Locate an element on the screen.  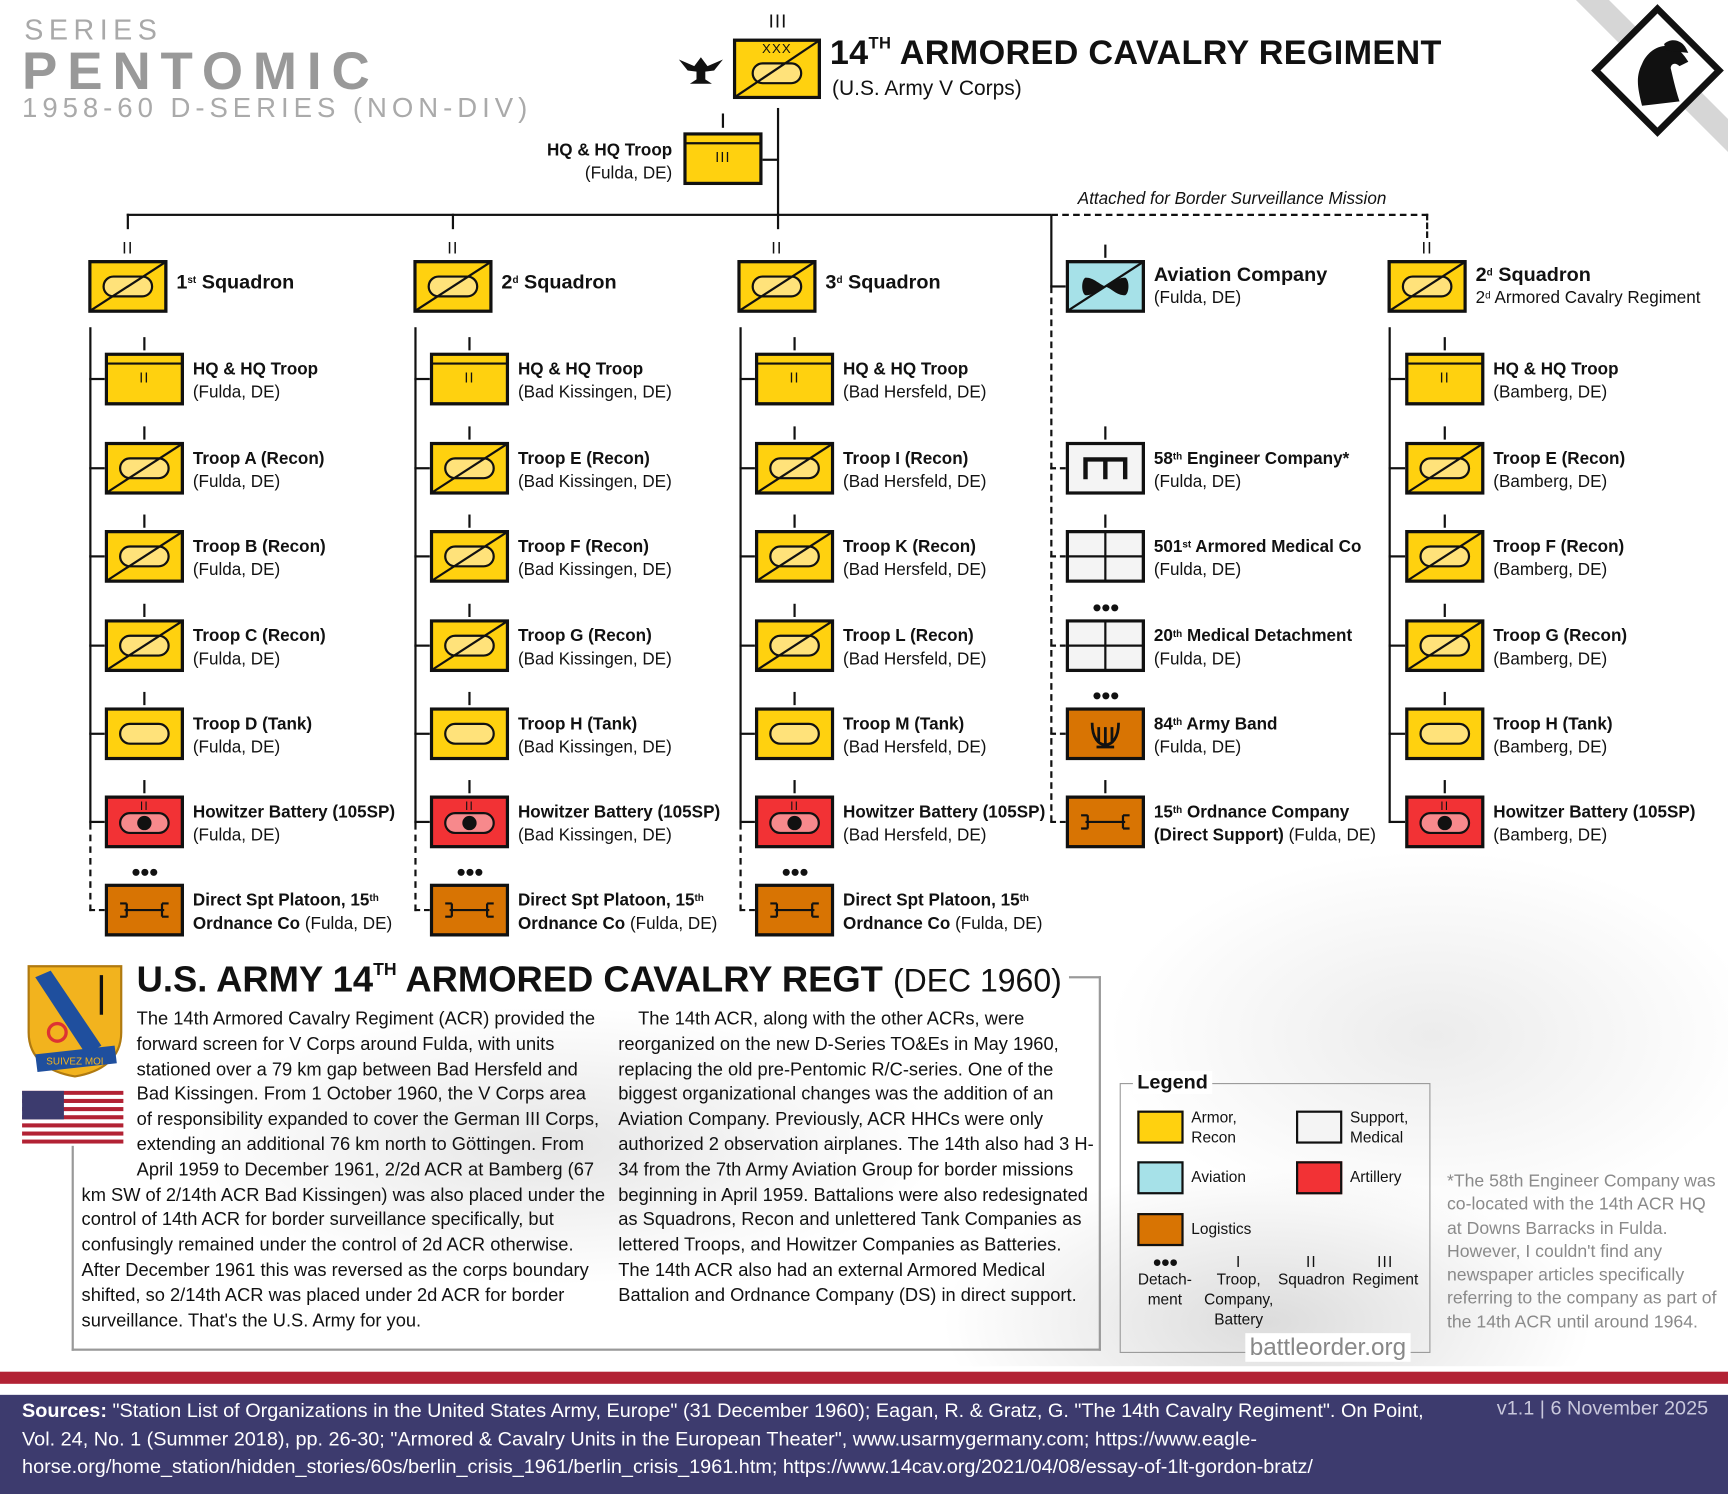
tank-unit: Troop M (Tank) (Bad Hersfeld, DE) is located at coordinates (870, 726).